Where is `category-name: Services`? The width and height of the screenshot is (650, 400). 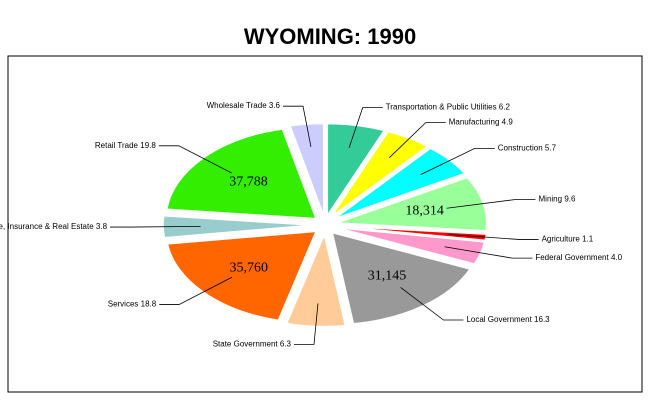 category-name: Services is located at coordinates (123, 304).